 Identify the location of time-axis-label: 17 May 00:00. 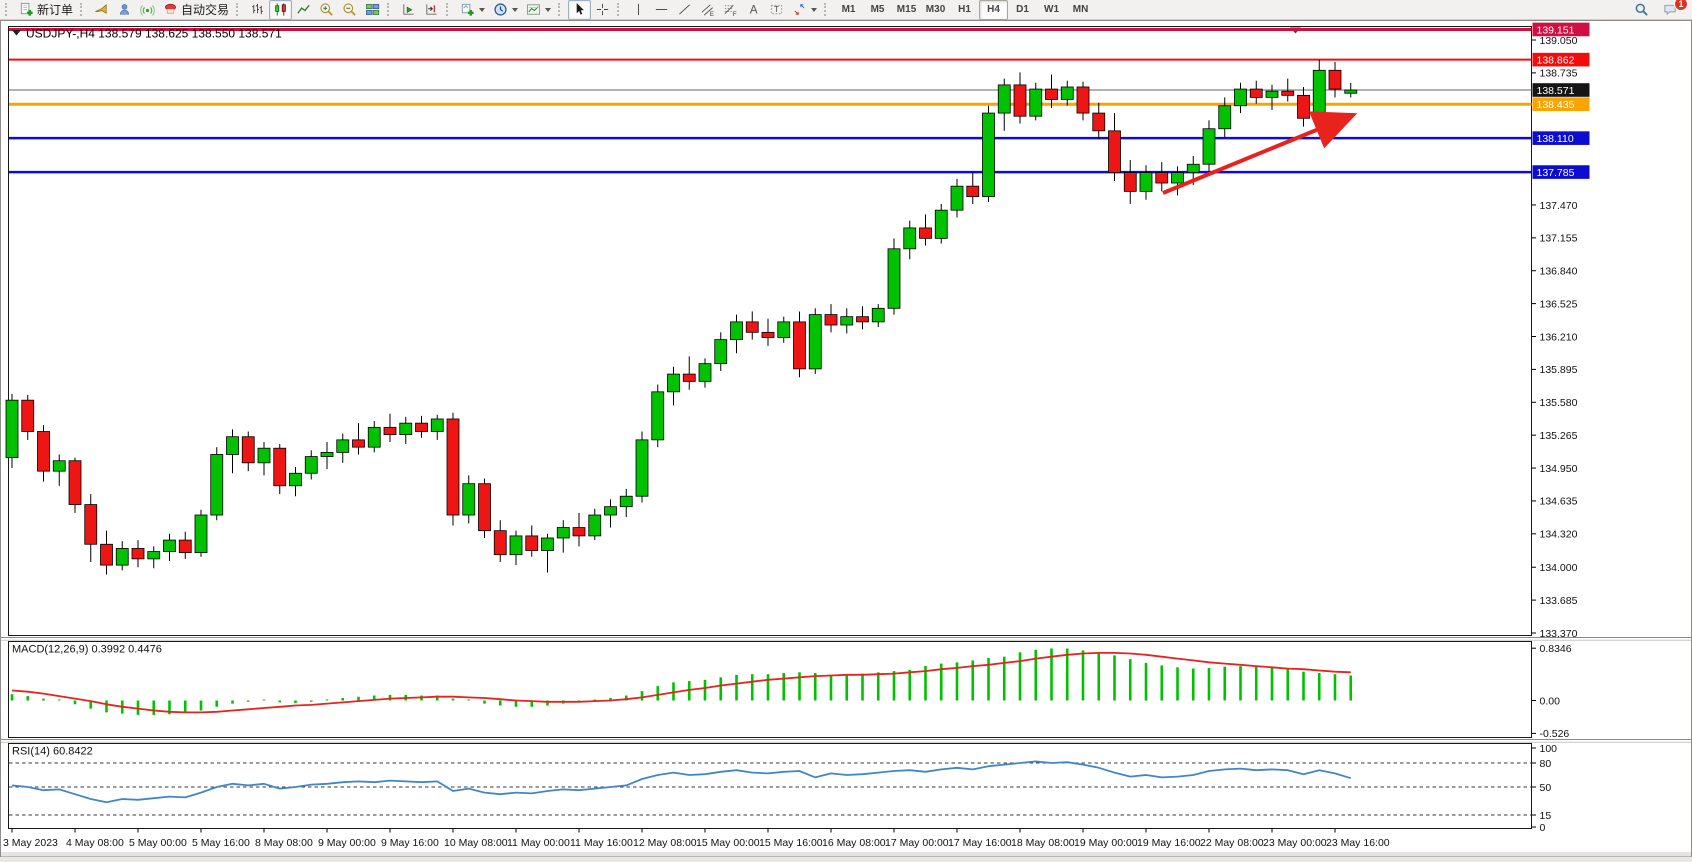
(917, 843).